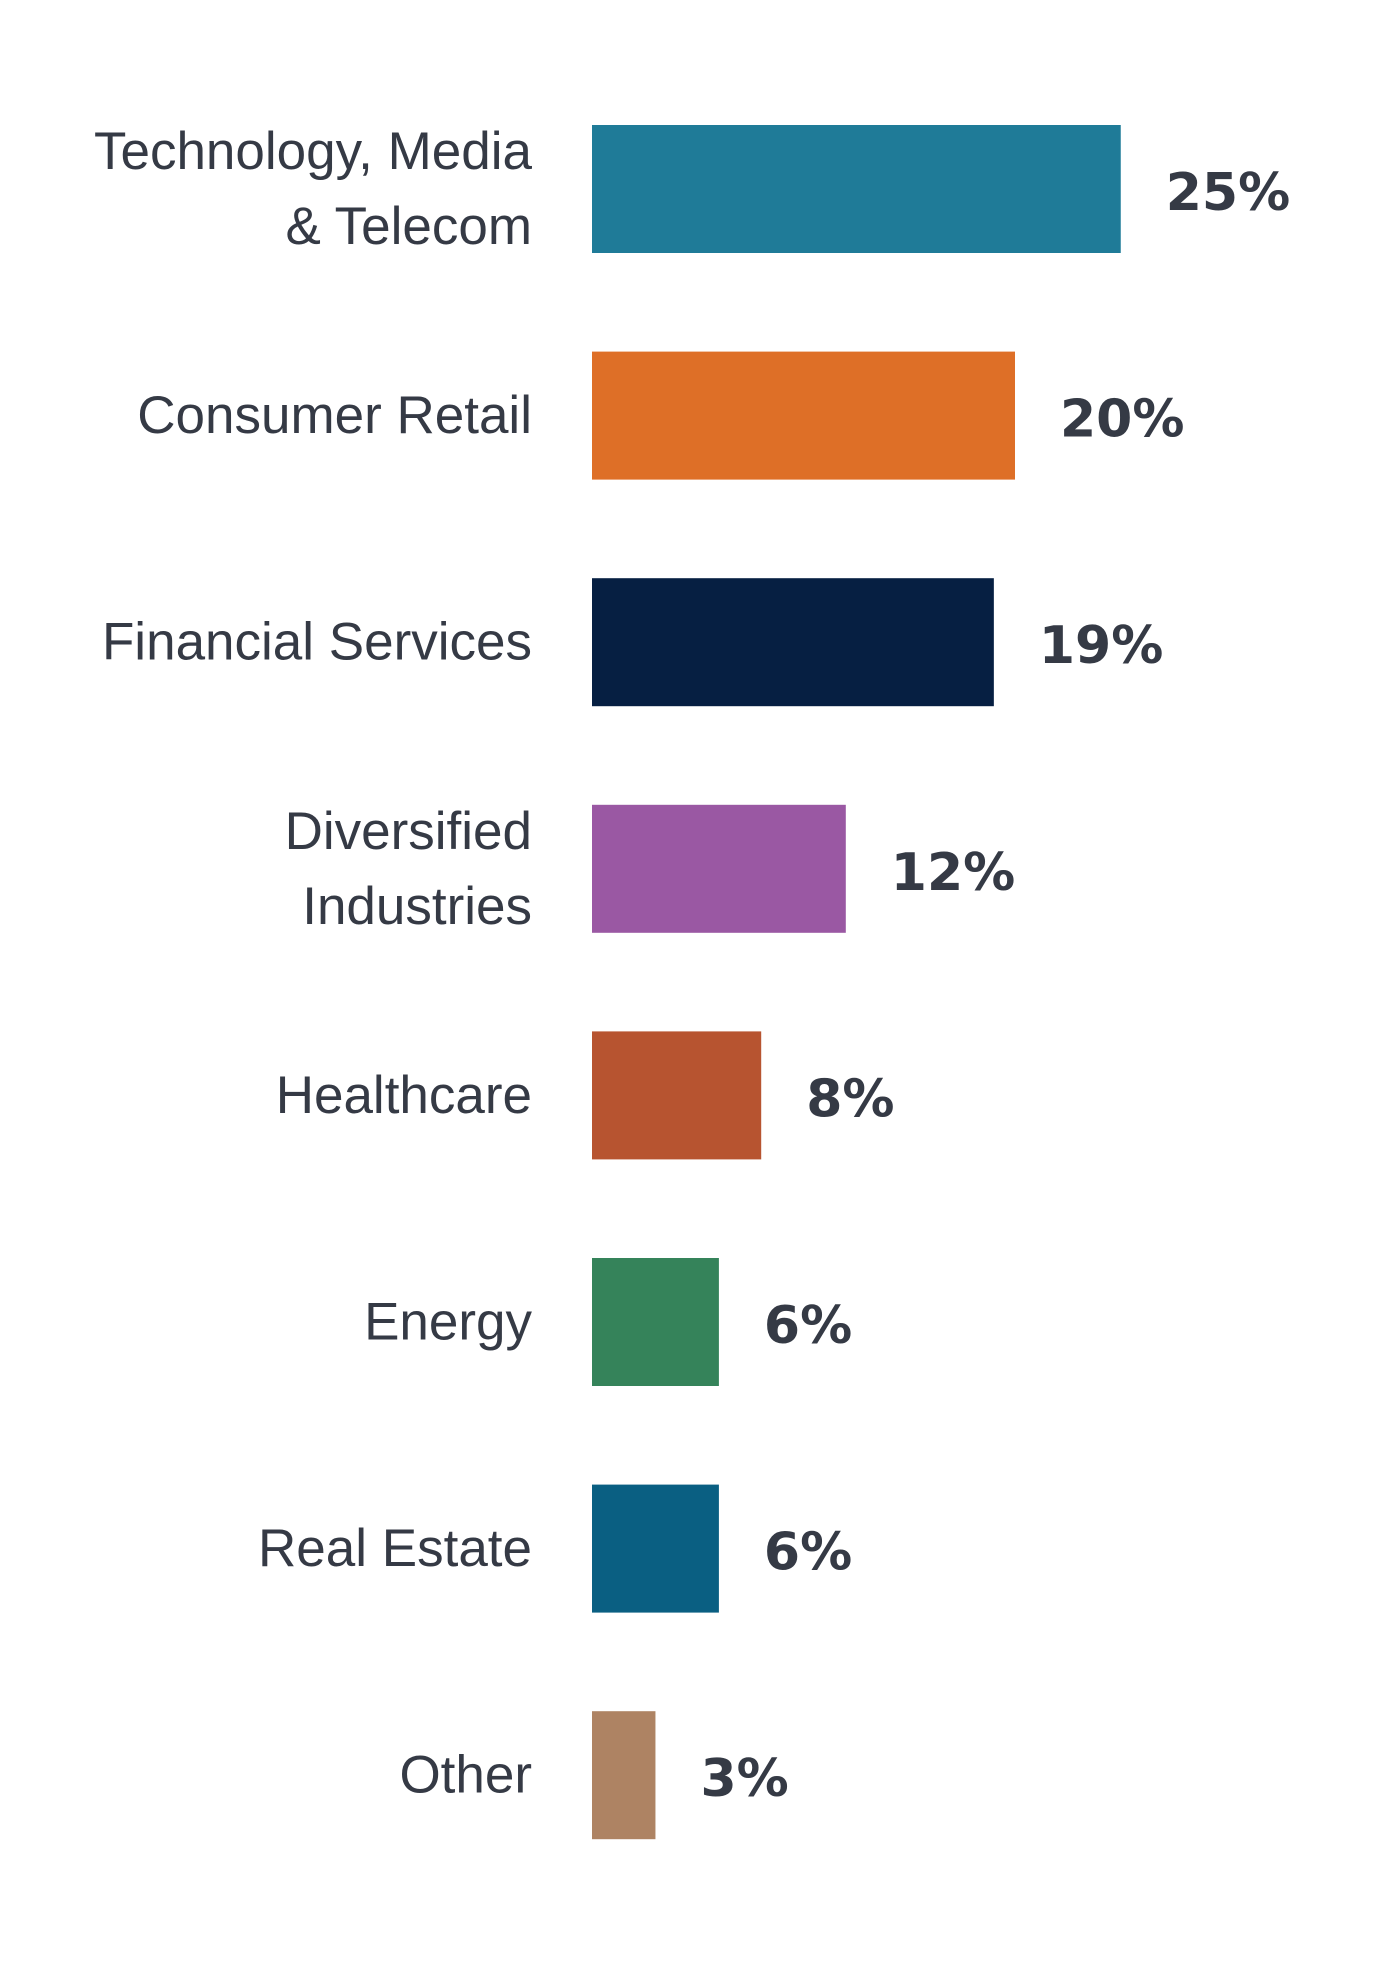 The height and width of the screenshot is (1966, 1390). What do you see at coordinates (744, 1779) in the screenshot?
I see `value-label-other: 3%` at bounding box center [744, 1779].